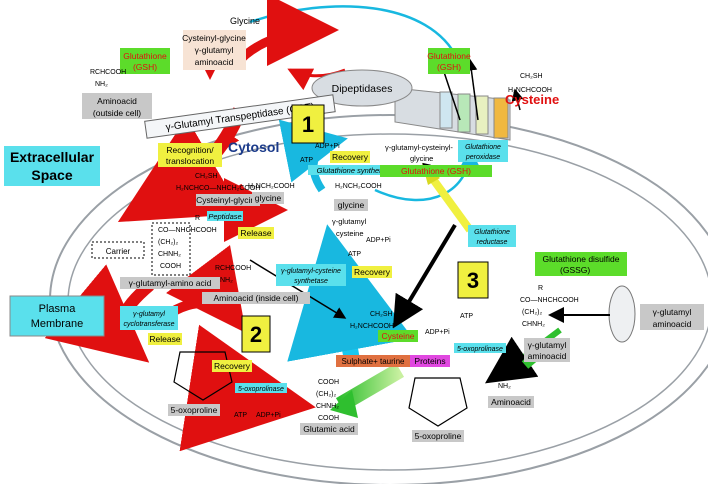  Describe the element at coordinates (271, 186) in the screenshot. I see `h2nch2cooh-1: H₂NCH₂COOH` at that location.